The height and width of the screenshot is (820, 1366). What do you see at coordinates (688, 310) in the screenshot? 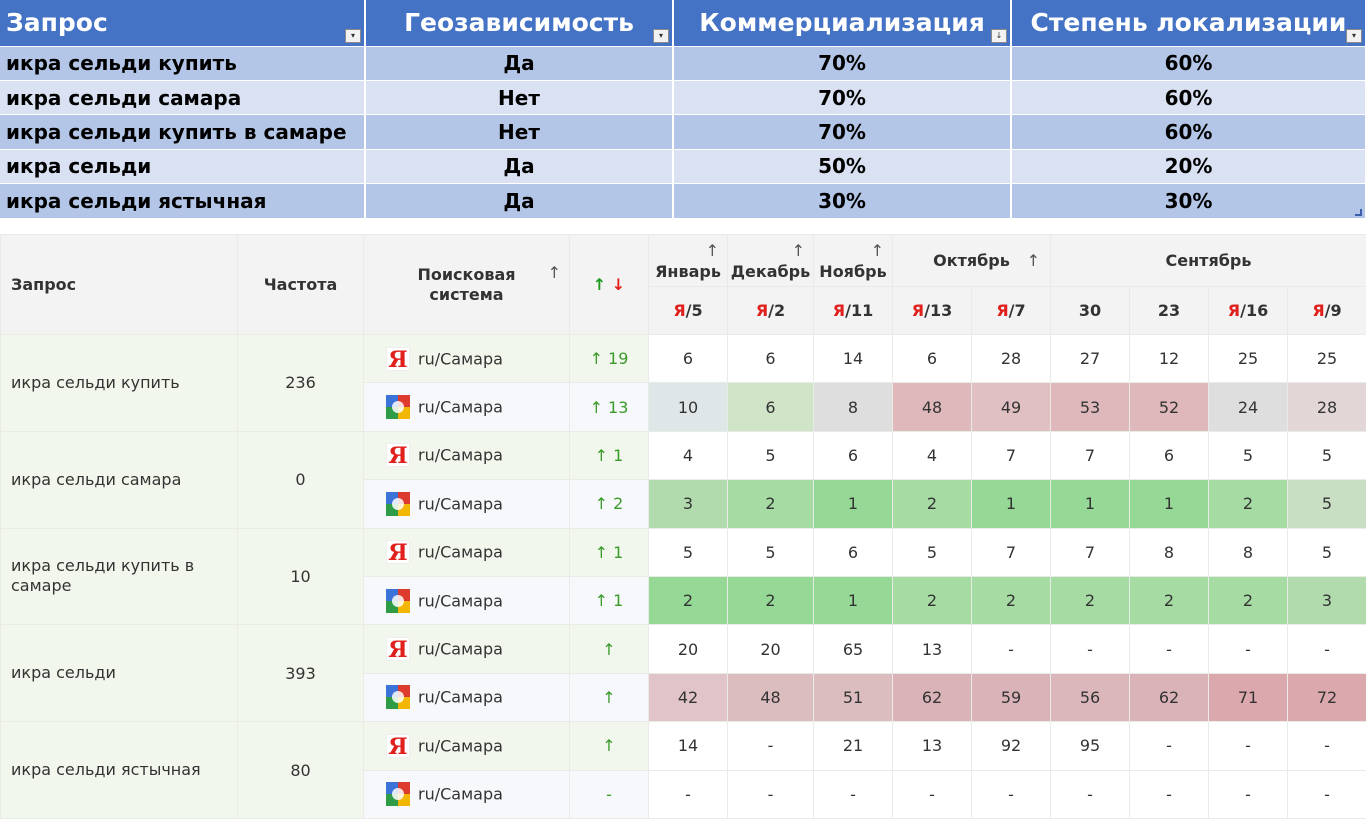
I see `date-column-header: Я/5` at bounding box center [688, 310].